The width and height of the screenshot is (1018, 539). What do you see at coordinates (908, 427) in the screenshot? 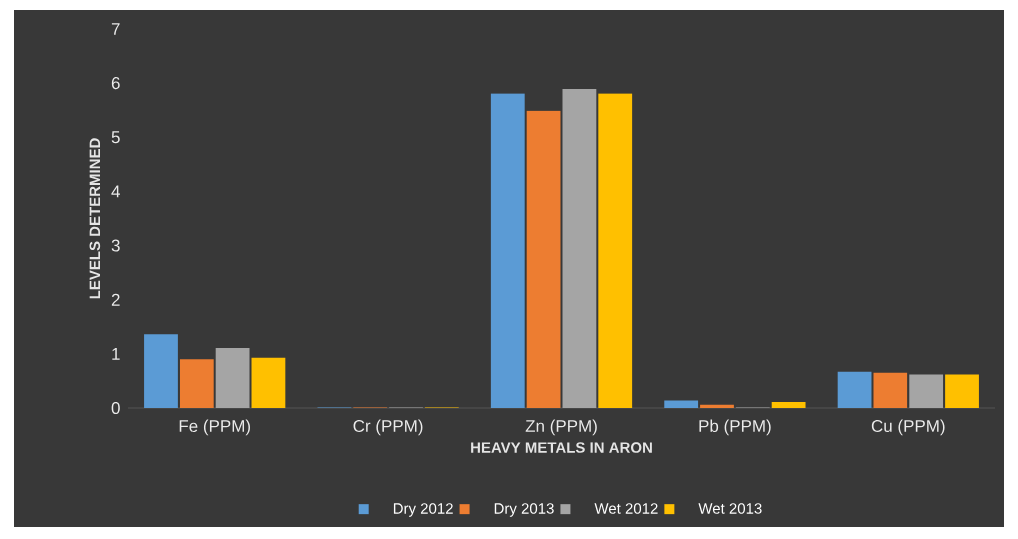
I see `x-tick-label: Cu (PPM)` at bounding box center [908, 427].